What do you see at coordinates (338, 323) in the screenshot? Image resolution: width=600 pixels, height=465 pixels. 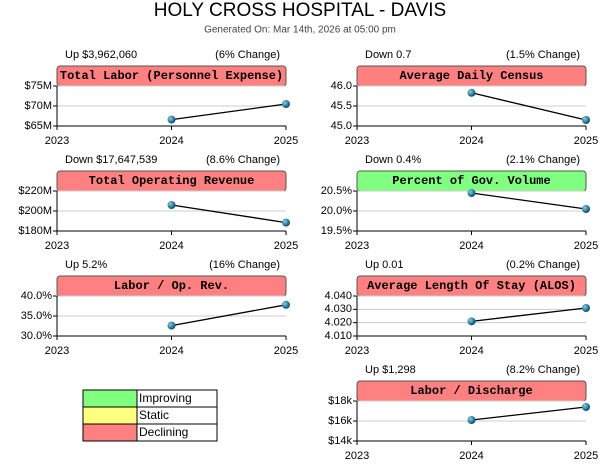 I see `y-tick-label: 4.020` at bounding box center [338, 323].